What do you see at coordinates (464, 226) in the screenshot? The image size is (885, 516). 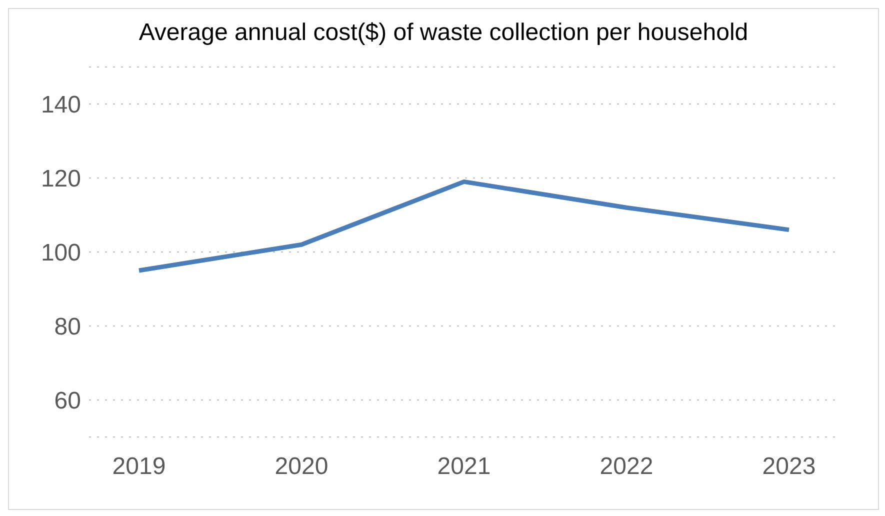 I see `line-series` at bounding box center [464, 226].